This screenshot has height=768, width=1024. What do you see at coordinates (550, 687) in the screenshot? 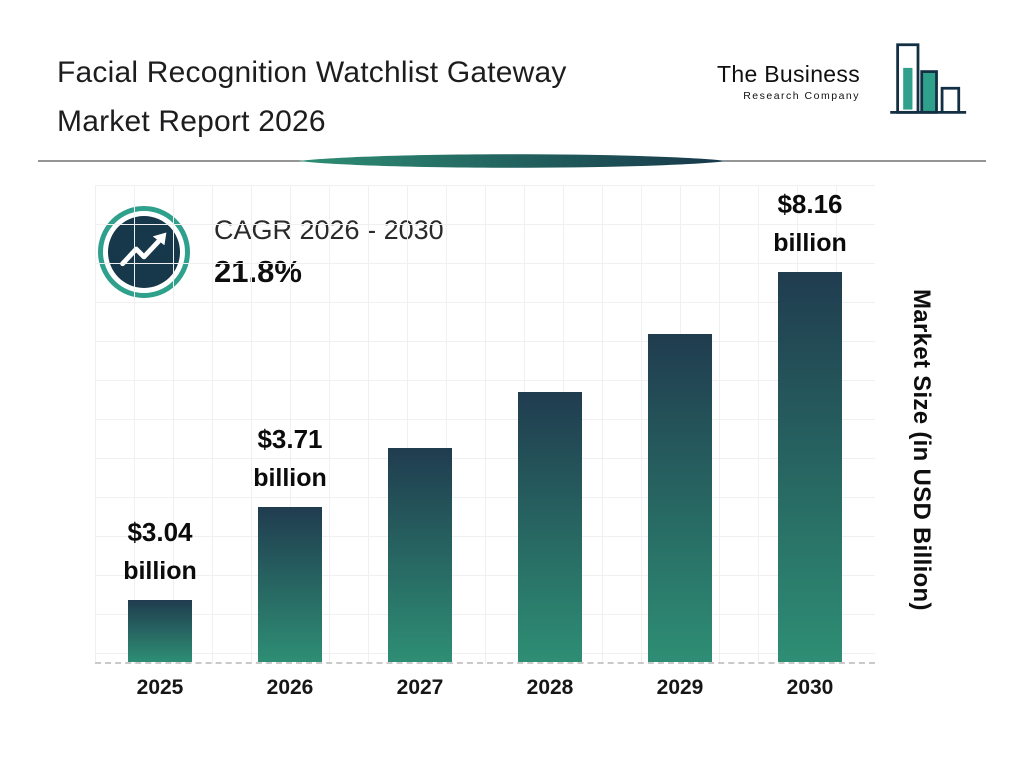
I see `x-axis-label-2028: 2028` at bounding box center [550, 687].